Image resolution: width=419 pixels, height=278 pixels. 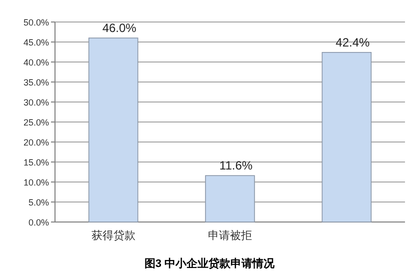 What do you see at coordinates (36, 143) in the screenshot?
I see `y-tick-label: 20.0%` at bounding box center [36, 143].